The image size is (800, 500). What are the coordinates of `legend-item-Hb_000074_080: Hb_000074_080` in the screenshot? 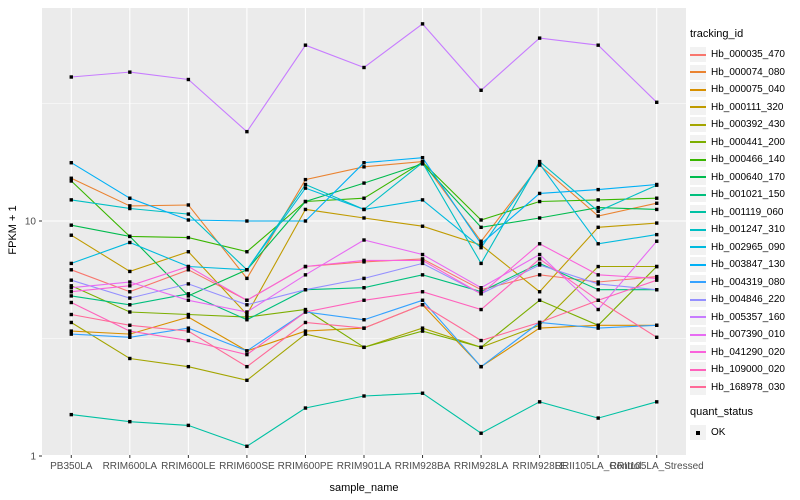 It's located at (744, 73).